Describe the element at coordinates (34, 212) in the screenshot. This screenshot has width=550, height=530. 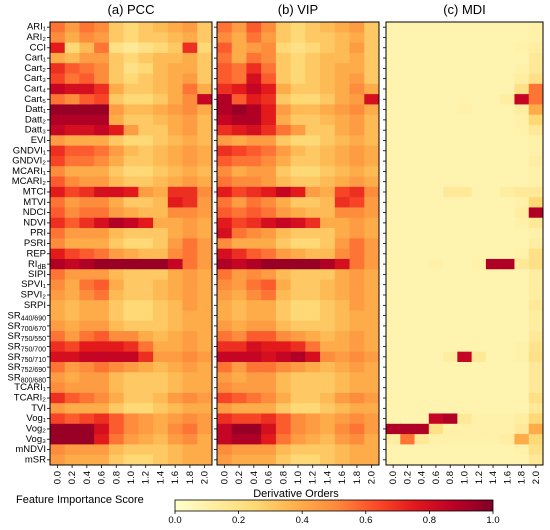
I see `y-tick-label: NDCI` at that location.